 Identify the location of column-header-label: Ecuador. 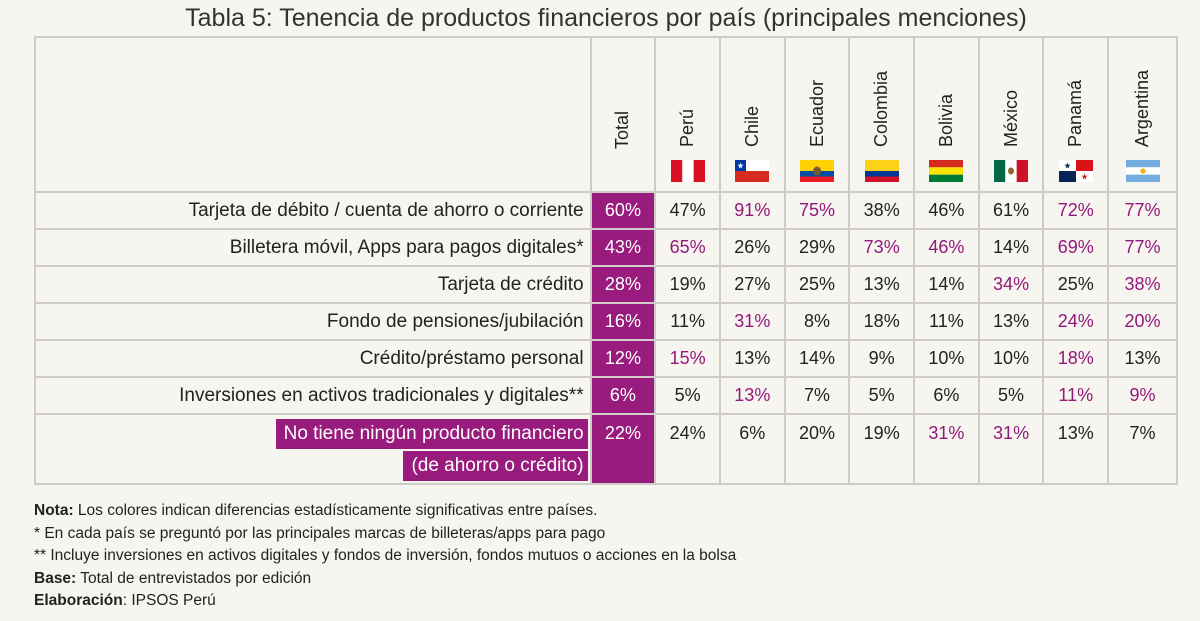
(816, 113).